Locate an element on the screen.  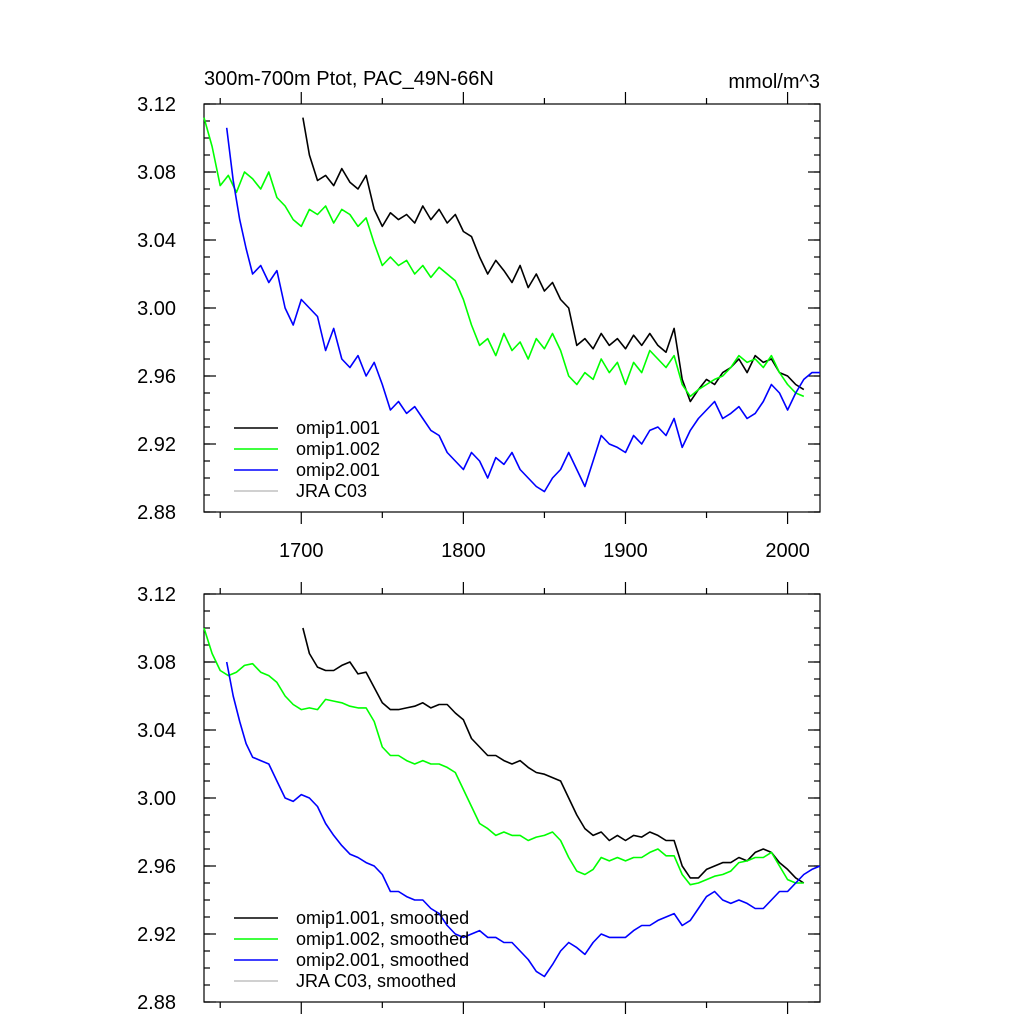
legend-label: omip1.002, smoothed is located at coordinates (382, 939).